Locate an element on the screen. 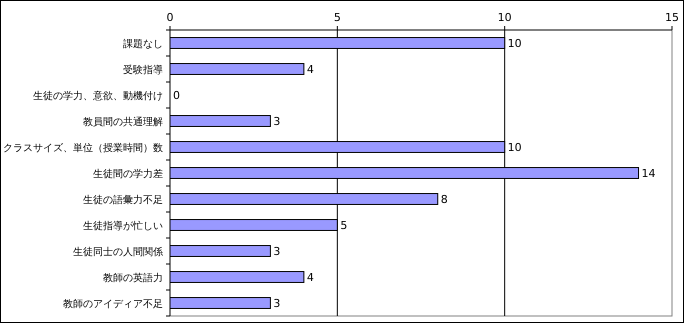 The width and height of the screenshot is (684, 323). y-tick-label: 教師の英語力 is located at coordinates (133, 278).